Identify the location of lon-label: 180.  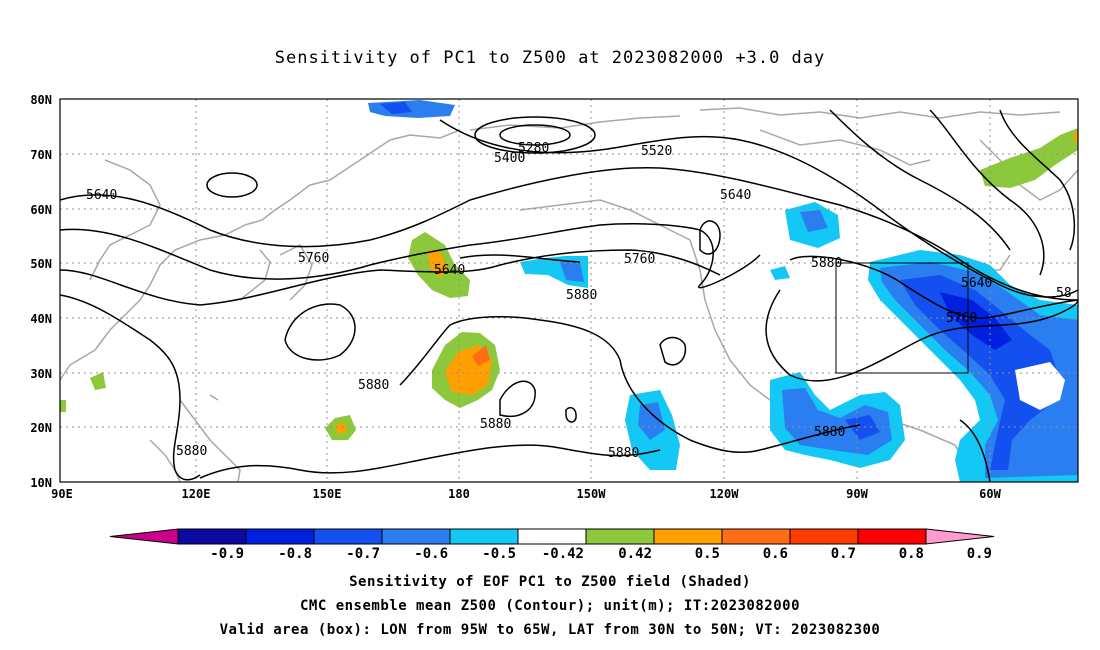
(459, 494).